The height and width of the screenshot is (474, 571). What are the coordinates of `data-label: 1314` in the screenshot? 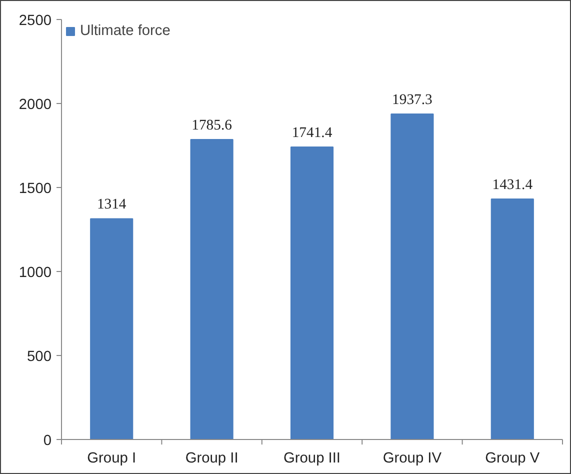 It's located at (111, 204).